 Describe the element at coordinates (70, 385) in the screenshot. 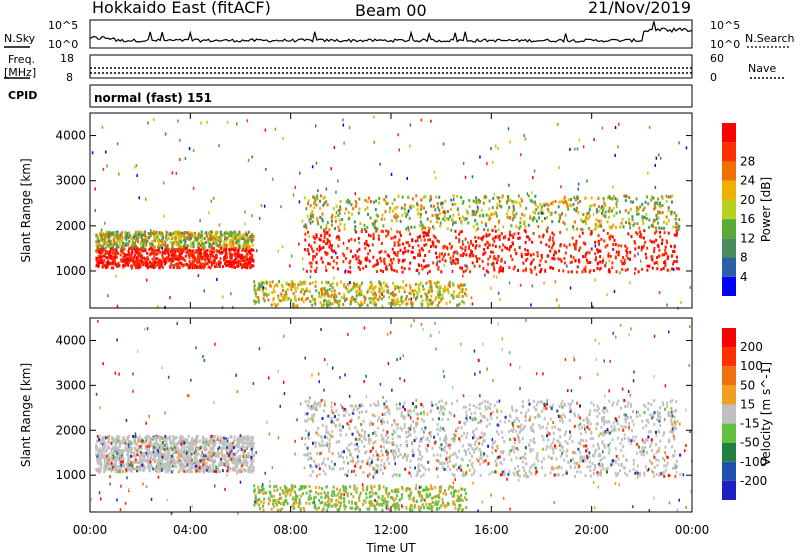

I see `ytick-label-velocity-3000: 3000` at that location.